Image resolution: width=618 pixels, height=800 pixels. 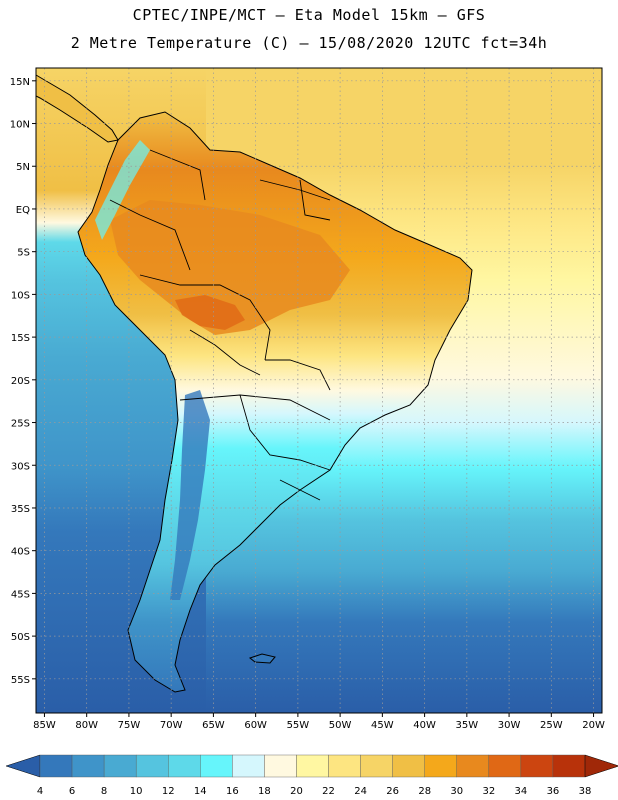 What do you see at coordinates (20, 680) in the screenshot?
I see `lat-tick-label: 55S` at bounding box center [20, 680].